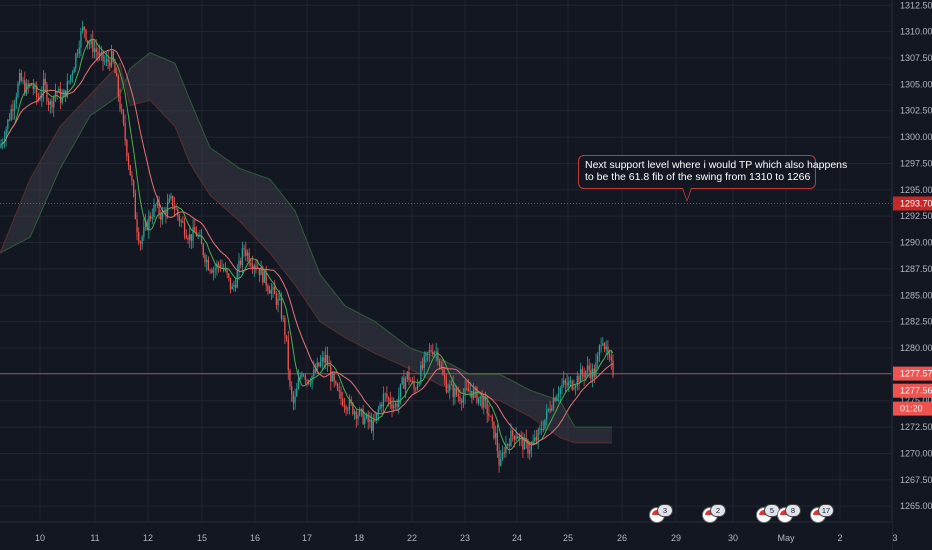 The image size is (932, 550). What do you see at coordinates (449, 535) in the screenshot?
I see `time-axis: 10 11 12 15 16 17 18 22 23 24 25 26 29 30 May 2 3` at bounding box center [449, 535].